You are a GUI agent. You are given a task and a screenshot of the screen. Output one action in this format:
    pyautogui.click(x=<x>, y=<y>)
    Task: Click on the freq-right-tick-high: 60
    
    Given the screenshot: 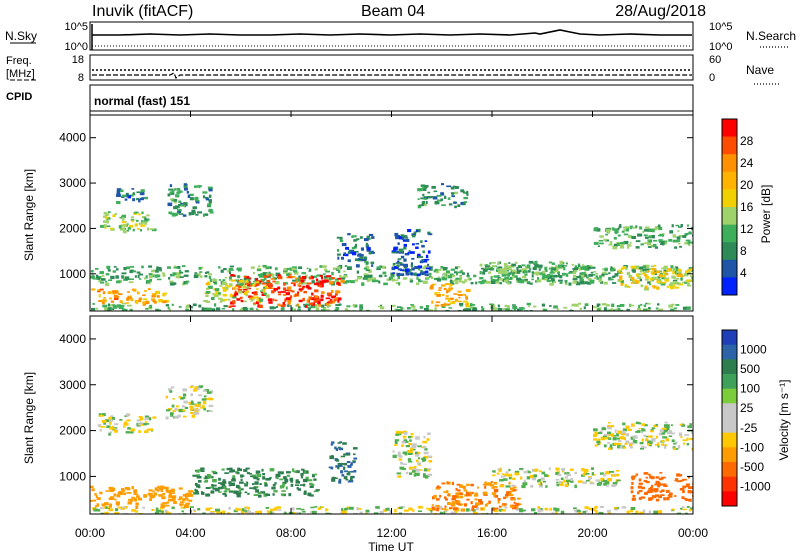 What is the action you would take?
    pyautogui.click(x=715, y=60)
    